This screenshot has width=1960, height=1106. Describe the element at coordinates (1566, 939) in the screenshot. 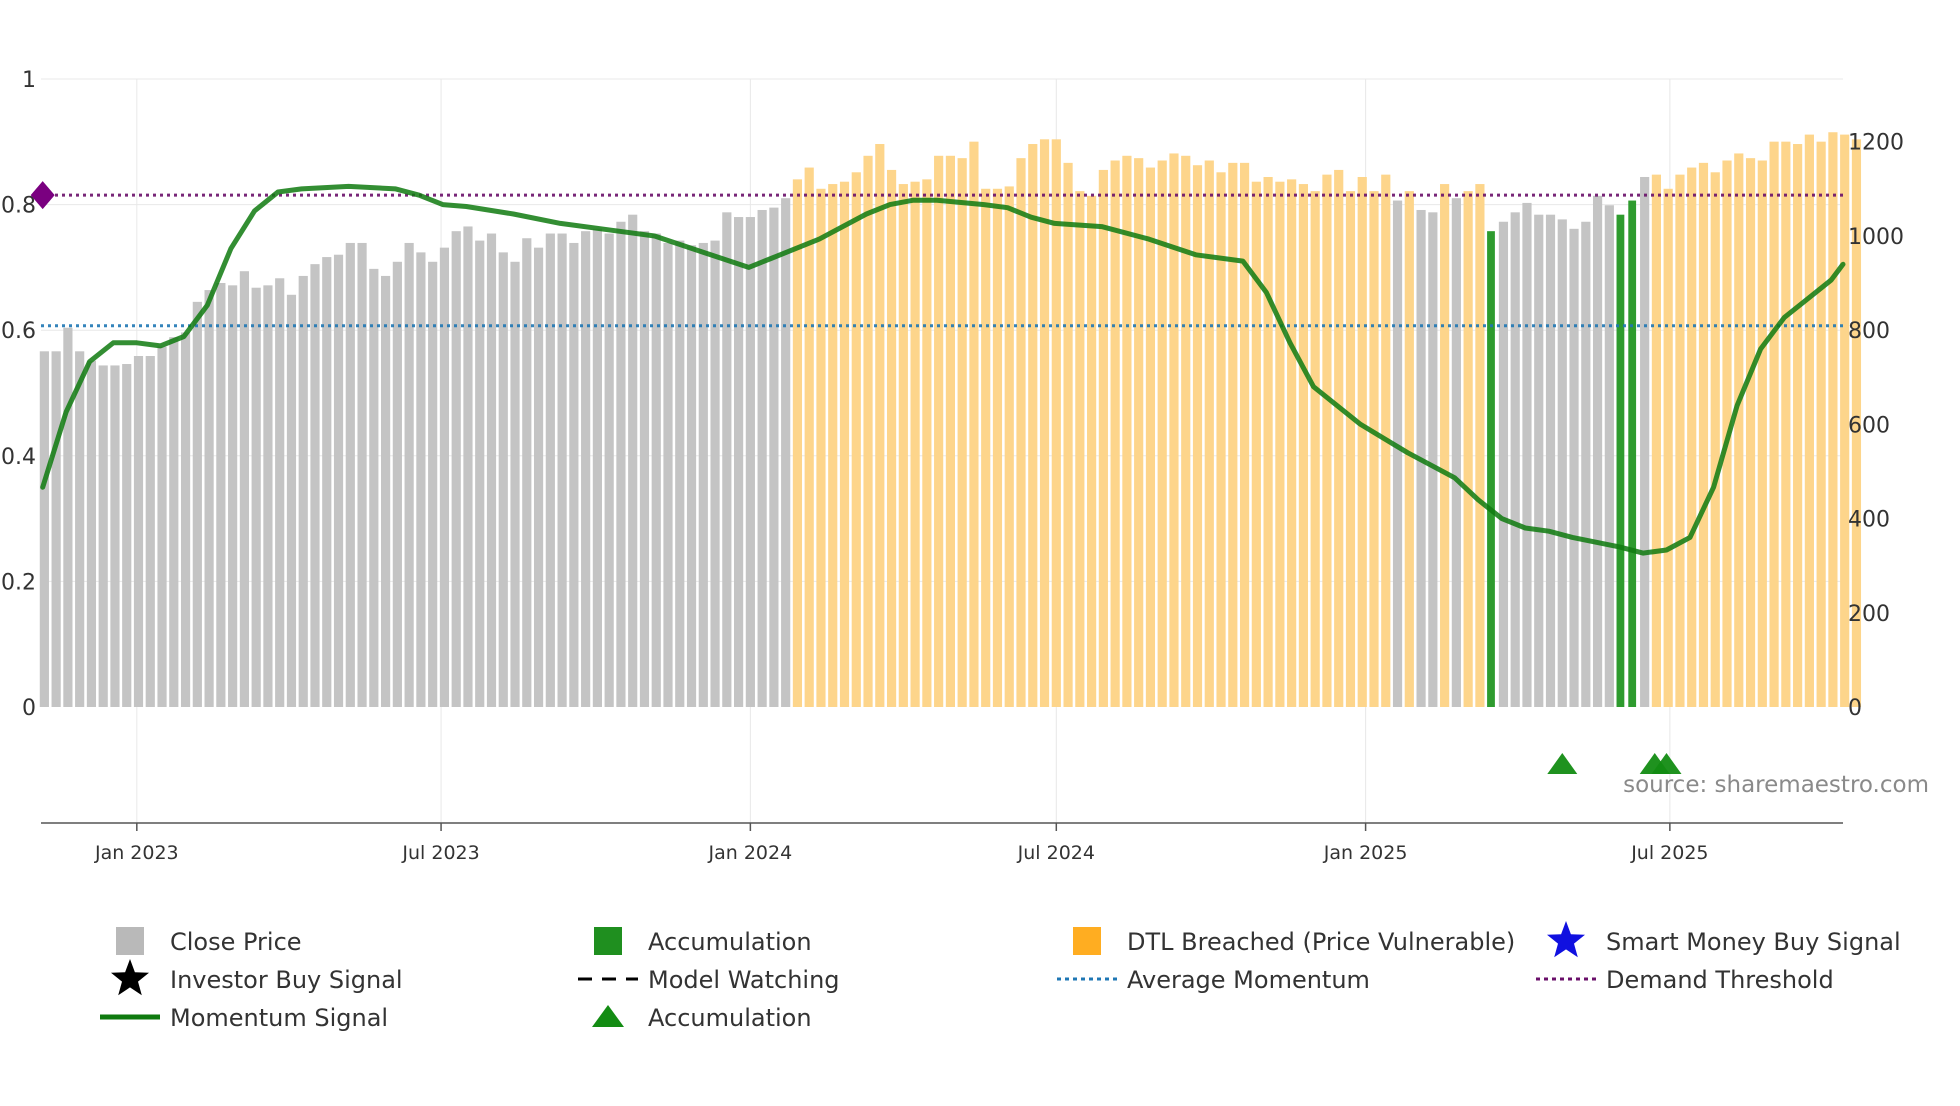

I see `smart-money-star-icon` at that location.